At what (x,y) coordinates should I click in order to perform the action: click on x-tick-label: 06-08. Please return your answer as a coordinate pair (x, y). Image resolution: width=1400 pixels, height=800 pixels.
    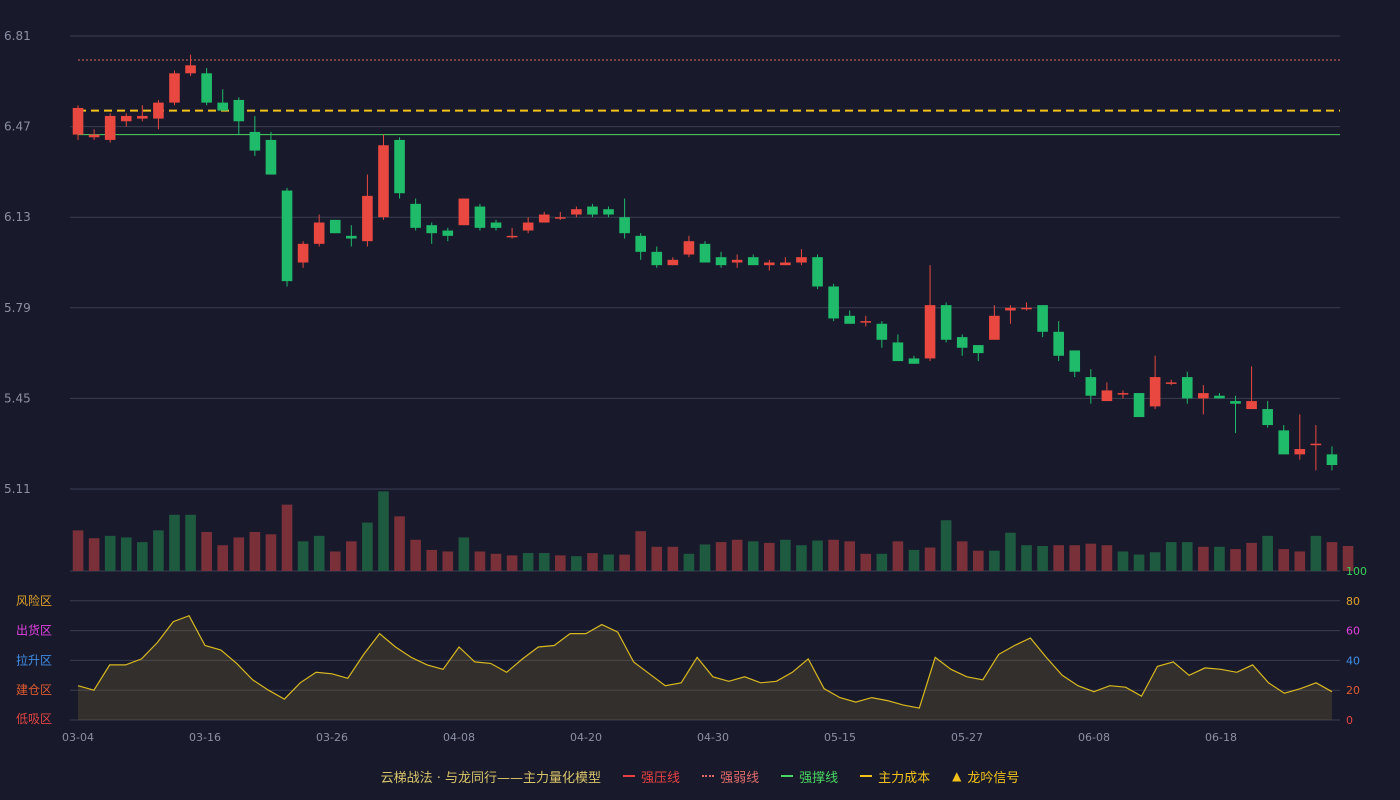
    Looking at the image, I should click on (1094, 737).